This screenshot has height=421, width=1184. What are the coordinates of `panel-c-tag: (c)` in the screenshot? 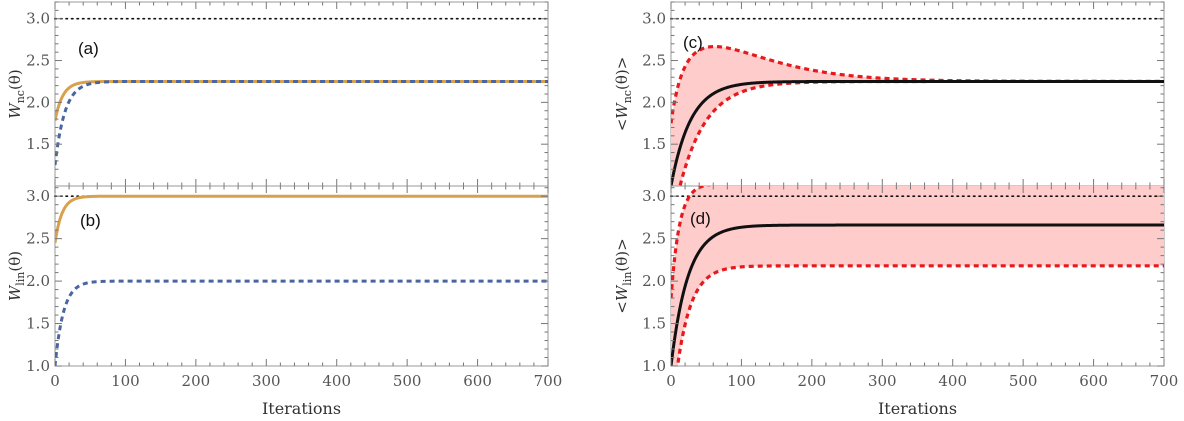 It's located at (693, 42).